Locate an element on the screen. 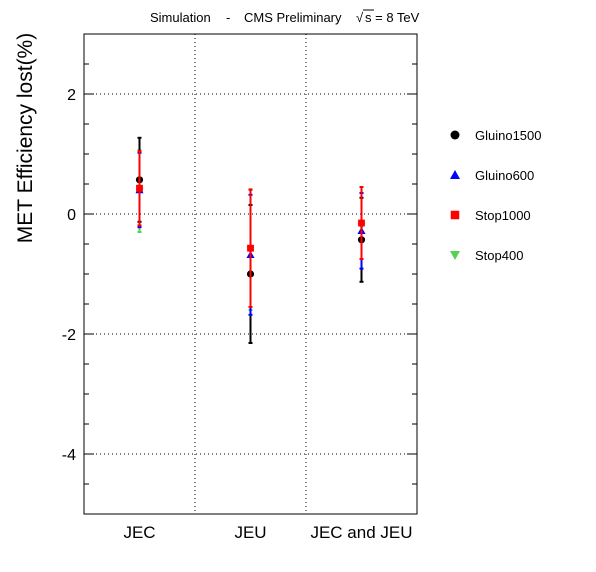  title-energy: s = 8 TeV is located at coordinates (392, 17).